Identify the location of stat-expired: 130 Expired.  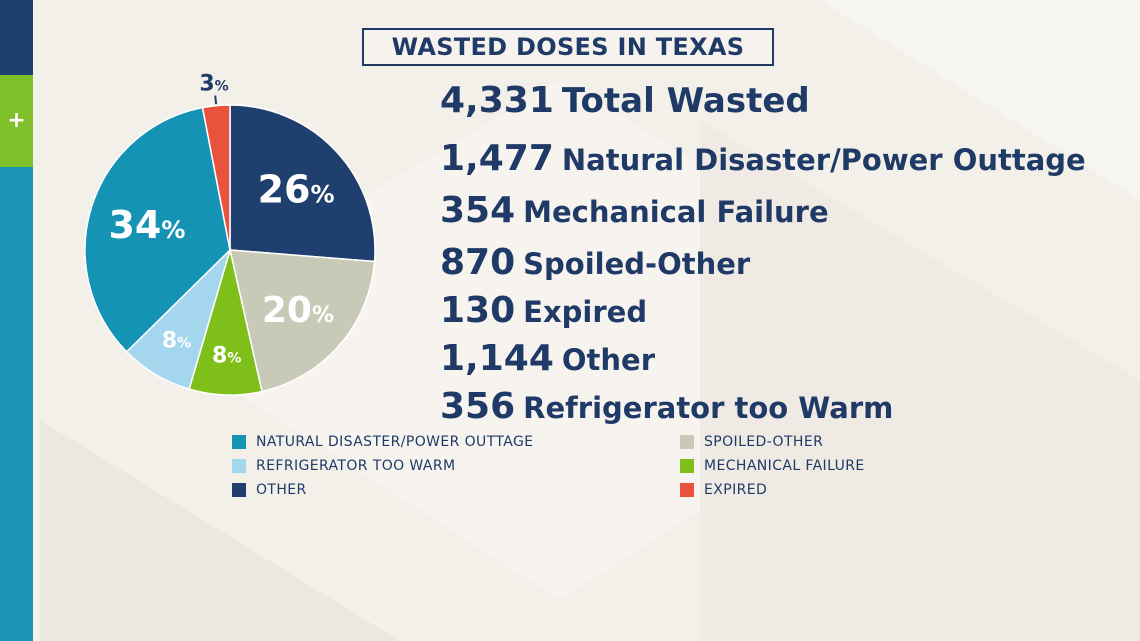
(543, 310).